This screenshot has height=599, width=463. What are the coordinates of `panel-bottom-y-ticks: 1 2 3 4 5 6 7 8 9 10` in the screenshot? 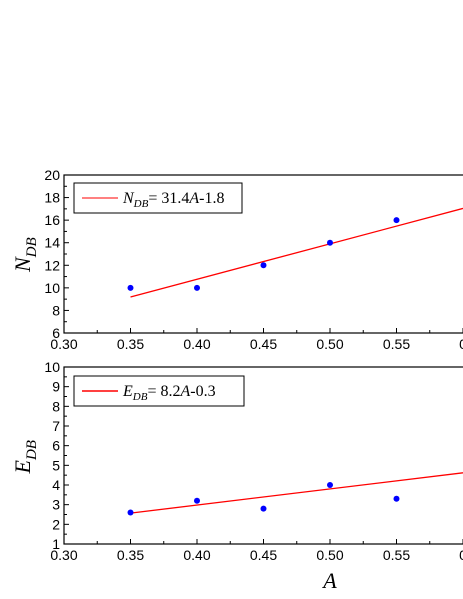 It's located at (56, 455).